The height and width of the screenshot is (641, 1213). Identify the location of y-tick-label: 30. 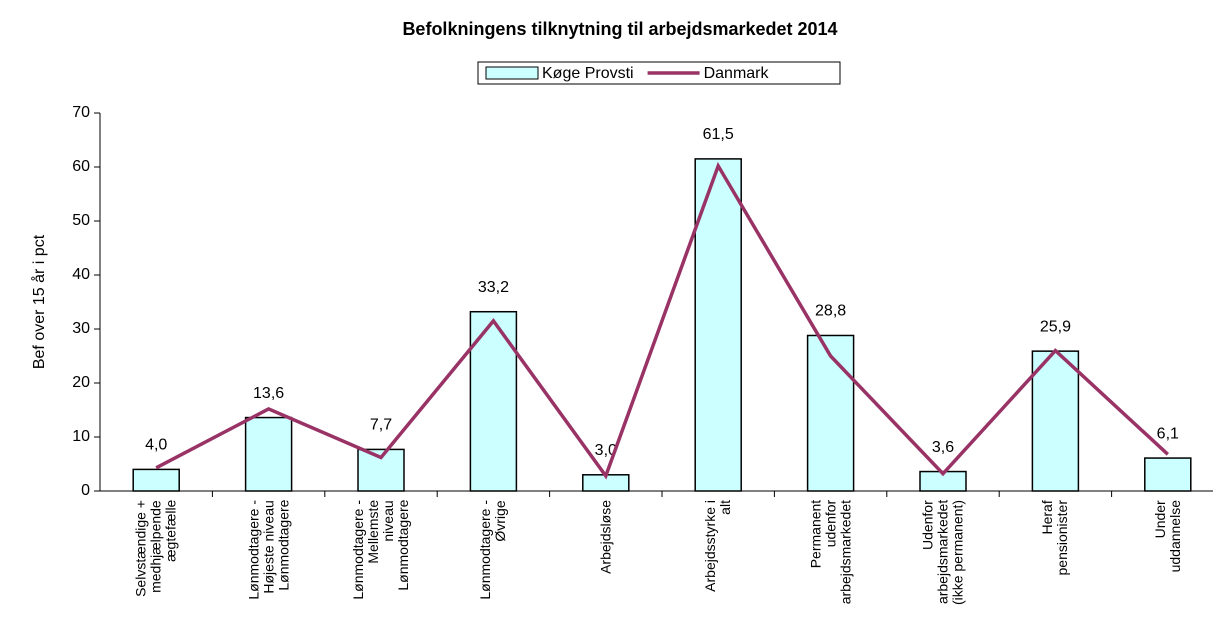
(81, 328).